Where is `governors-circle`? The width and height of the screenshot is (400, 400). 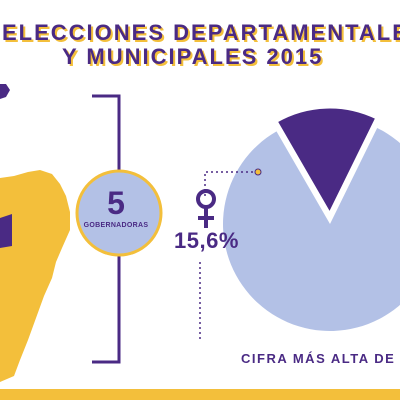
governors-circle is located at coordinates (119, 213).